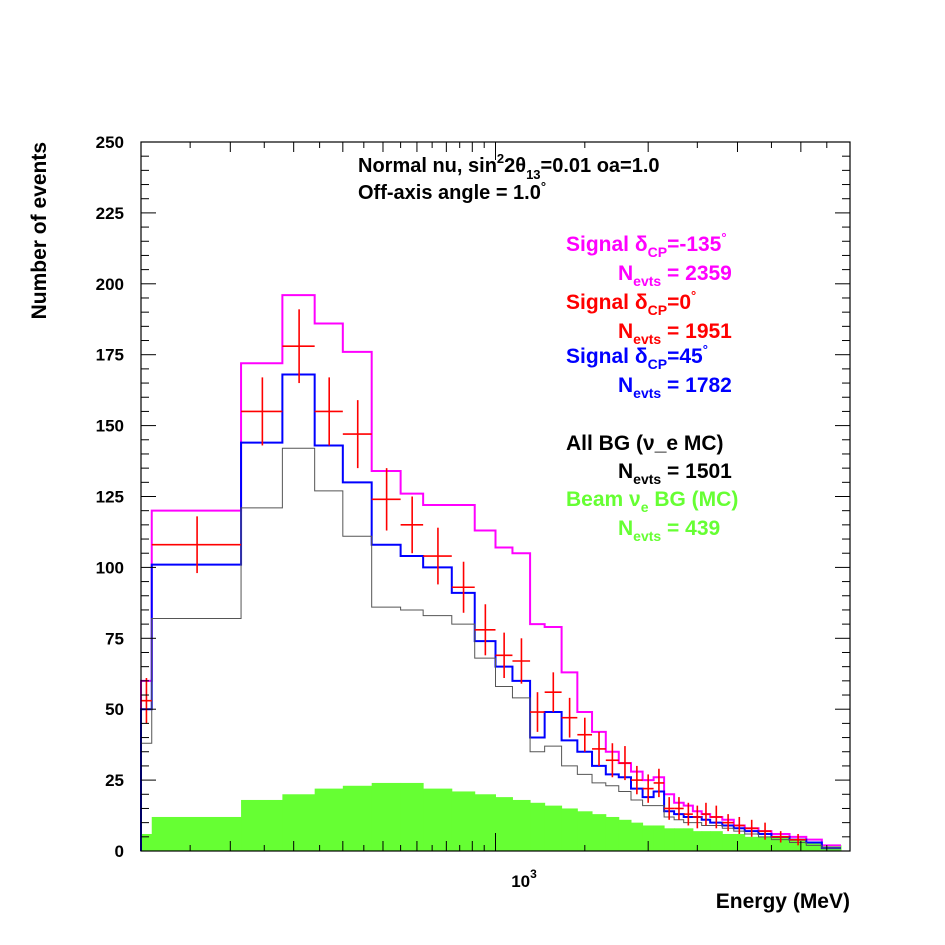 The image size is (945, 945). What do you see at coordinates (114, 709) in the screenshot?
I see `y-tick-label: 50` at bounding box center [114, 709].